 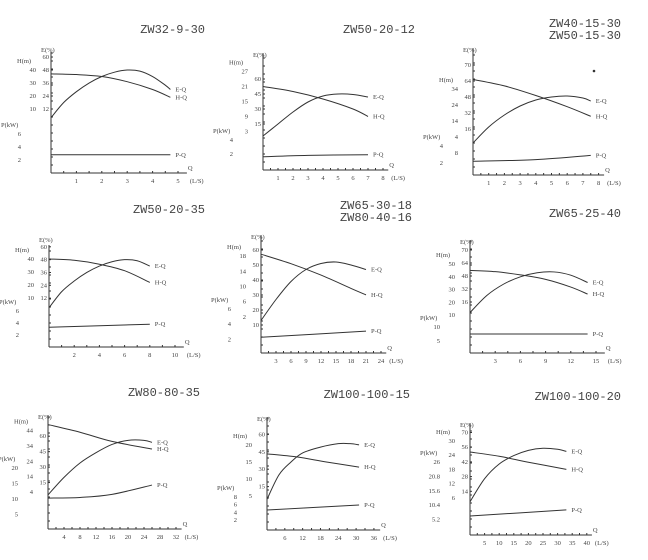 I want to click on h-tick-label: 9, so click(x=246, y=117).